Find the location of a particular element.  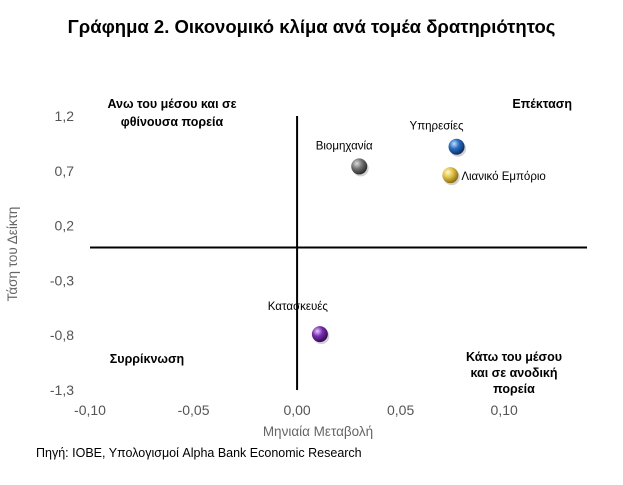

y-axis-label: Τάση του Δείκτη is located at coordinates (12, 254).